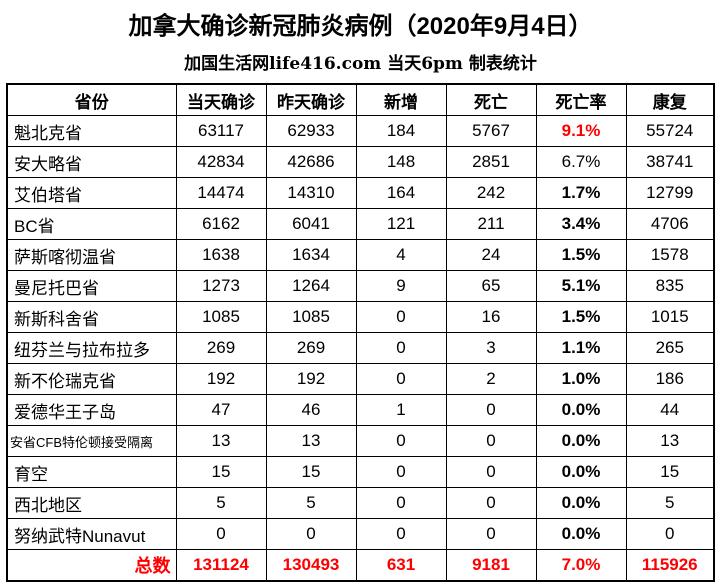 Image resolution: width=721 pixels, height=585 pixels. What do you see at coordinates (221, 286) in the screenshot?
I see `today-confirmed-cell: 1273` at bounding box center [221, 286].